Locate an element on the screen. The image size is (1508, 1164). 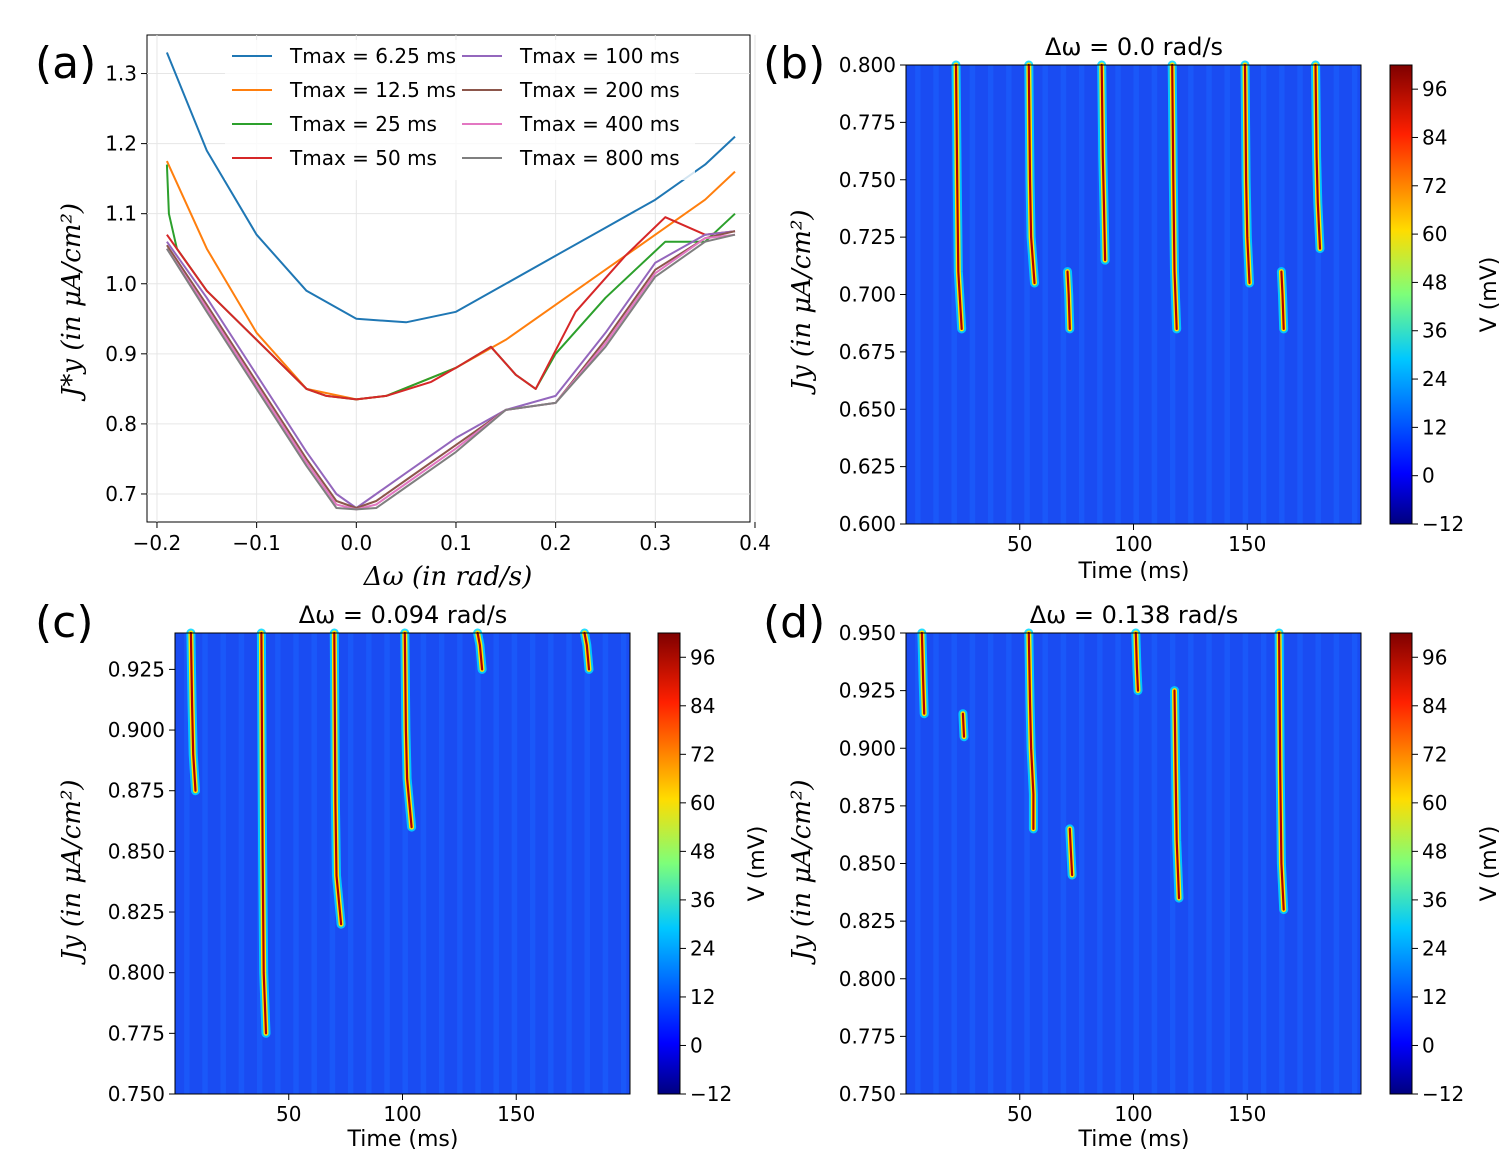
panel-c-letter: (c) is located at coordinates (64, 622).